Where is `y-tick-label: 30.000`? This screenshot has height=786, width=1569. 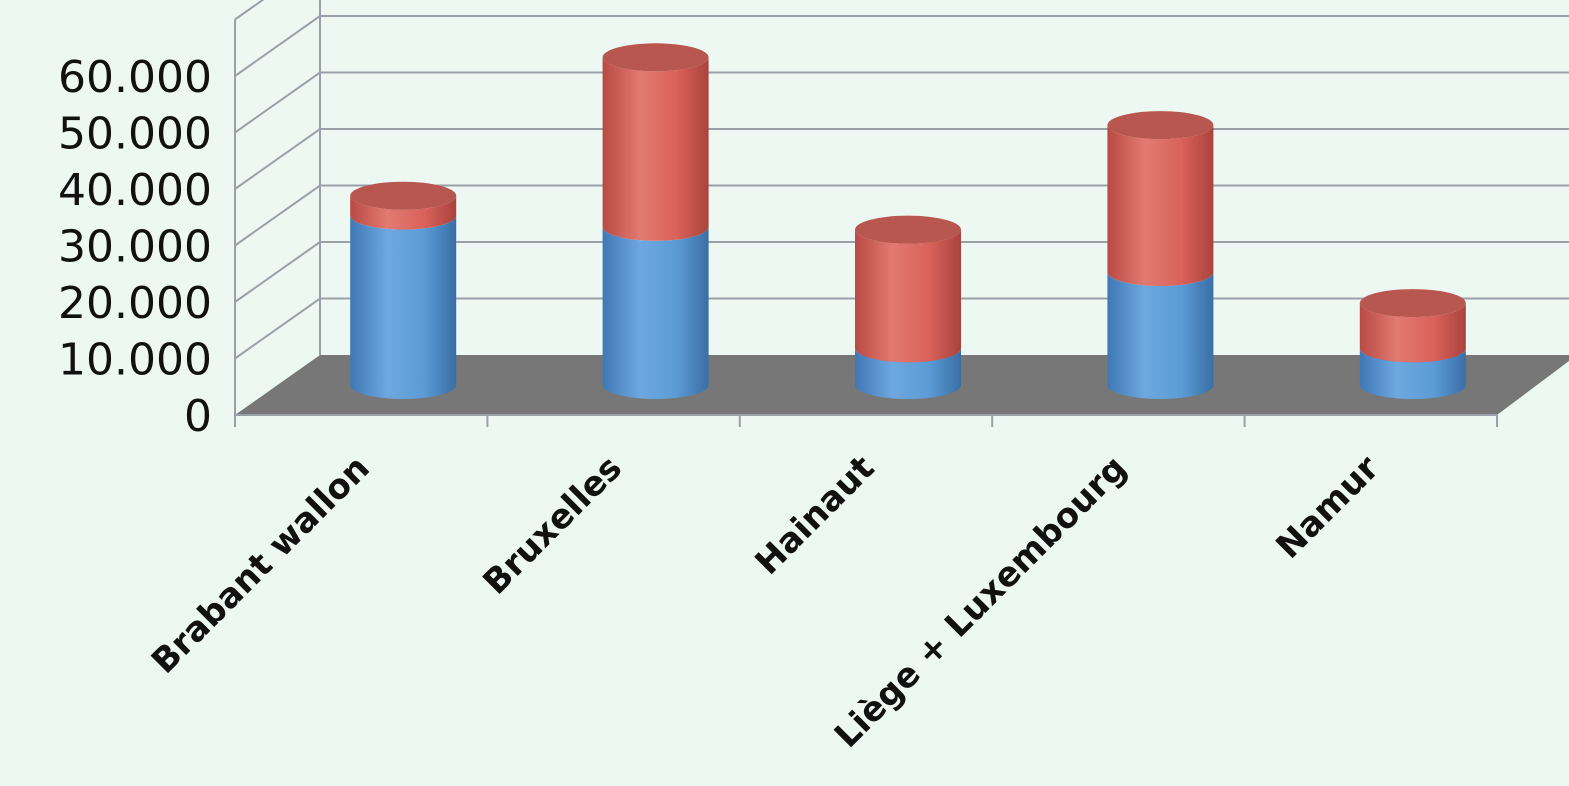
y-tick-label: 30.000 is located at coordinates (135, 247).